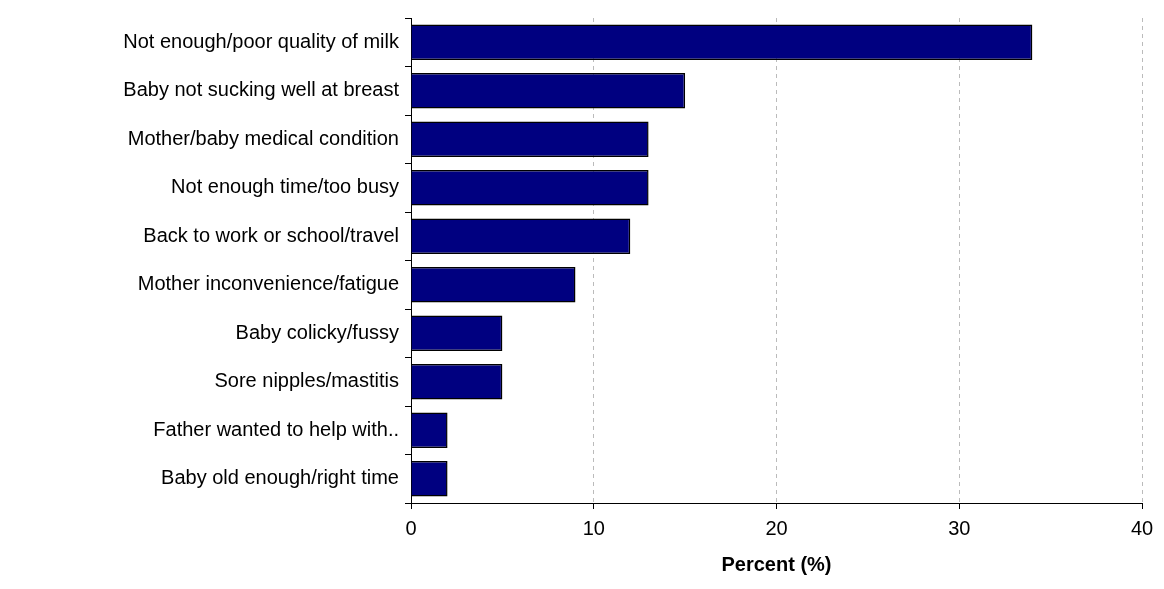 Image resolution: width=1164 pixels, height=589 pixels. What do you see at coordinates (263, 137) in the screenshot?
I see `y-tick-label: Mother/baby medical condition` at bounding box center [263, 137].